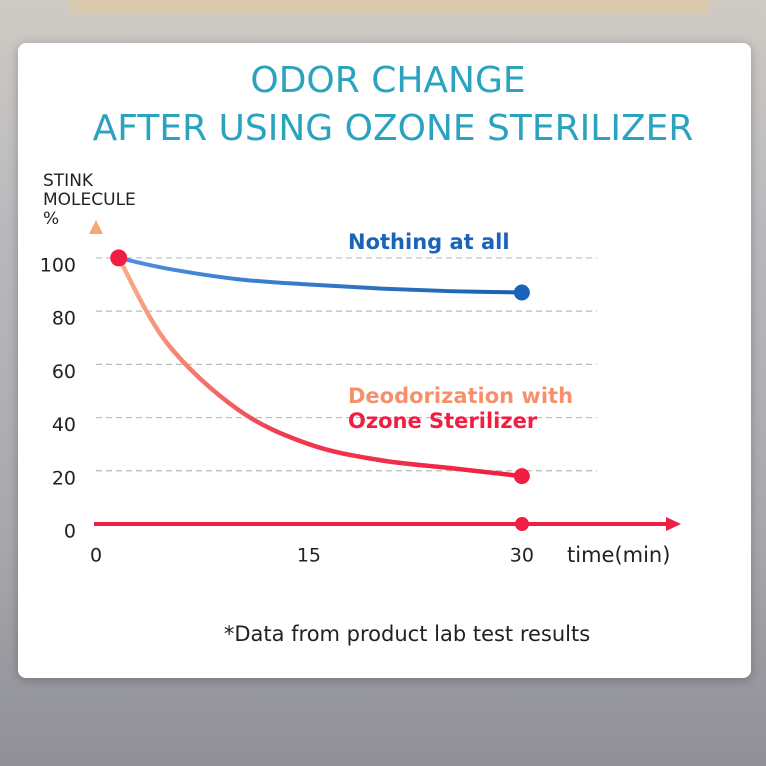 Image resolution: width=766 pixels, height=766 pixels. Describe the element at coordinates (522, 556) in the screenshot. I see `x-tick-label: 30` at that location.